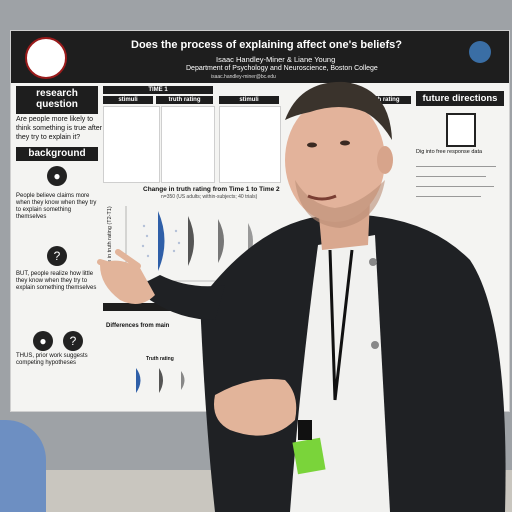  What do you see at coordinates (198, 244) in the screenshot?
I see `violin-plot` at bounding box center [198, 244].